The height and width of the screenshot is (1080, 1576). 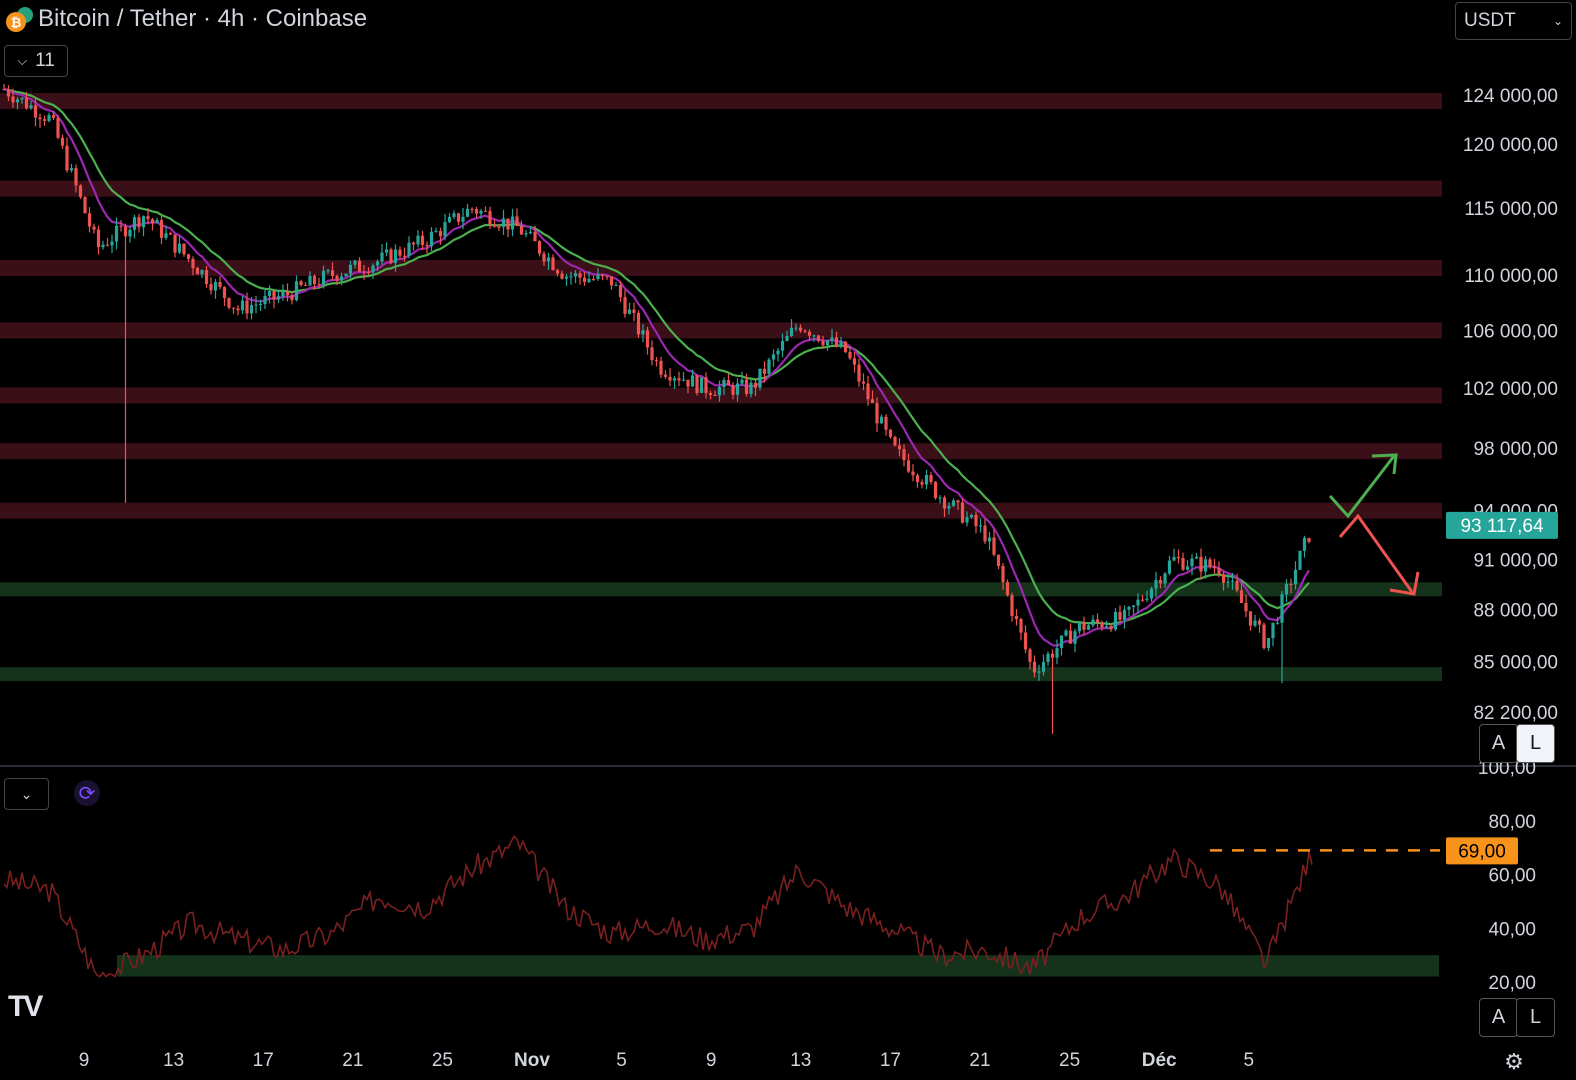 What do you see at coordinates (1498, 1017) in the screenshot?
I see `rsi-auto-scale-button: A` at bounding box center [1498, 1017].